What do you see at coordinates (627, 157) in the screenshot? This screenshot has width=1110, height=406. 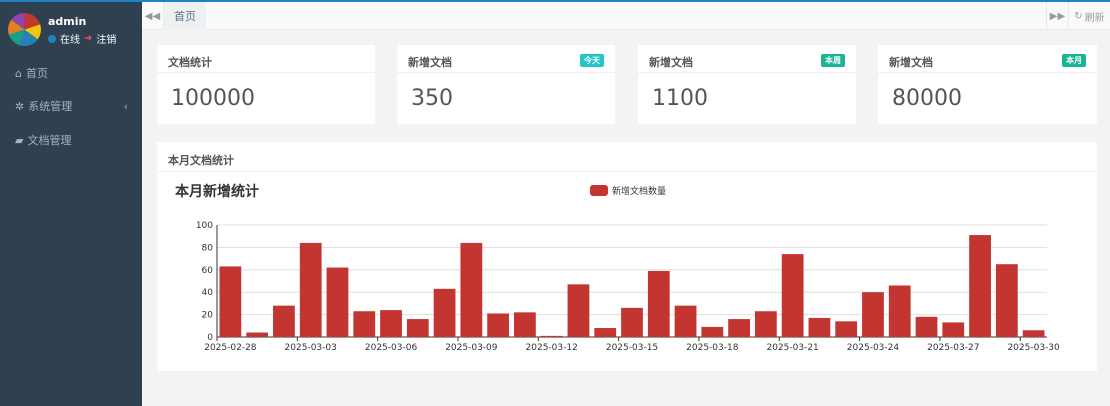 I see `panel-title: 本月文档统计` at bounding box center [627, 157].